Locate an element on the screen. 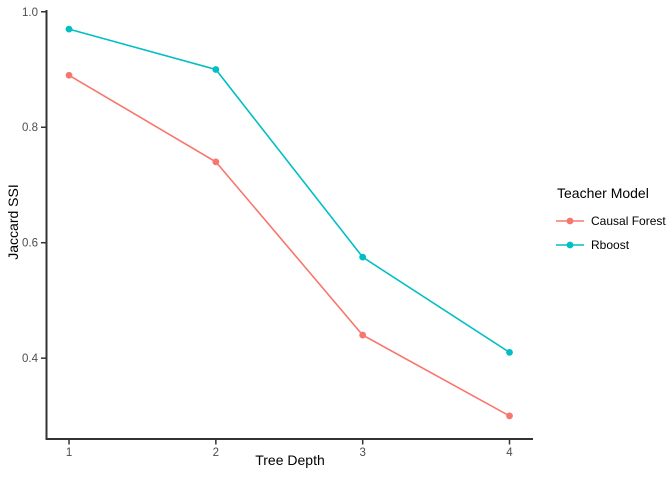 The image size is (672, 480). legend-item-rboost: Rboost is located at coordinates (610, 245).